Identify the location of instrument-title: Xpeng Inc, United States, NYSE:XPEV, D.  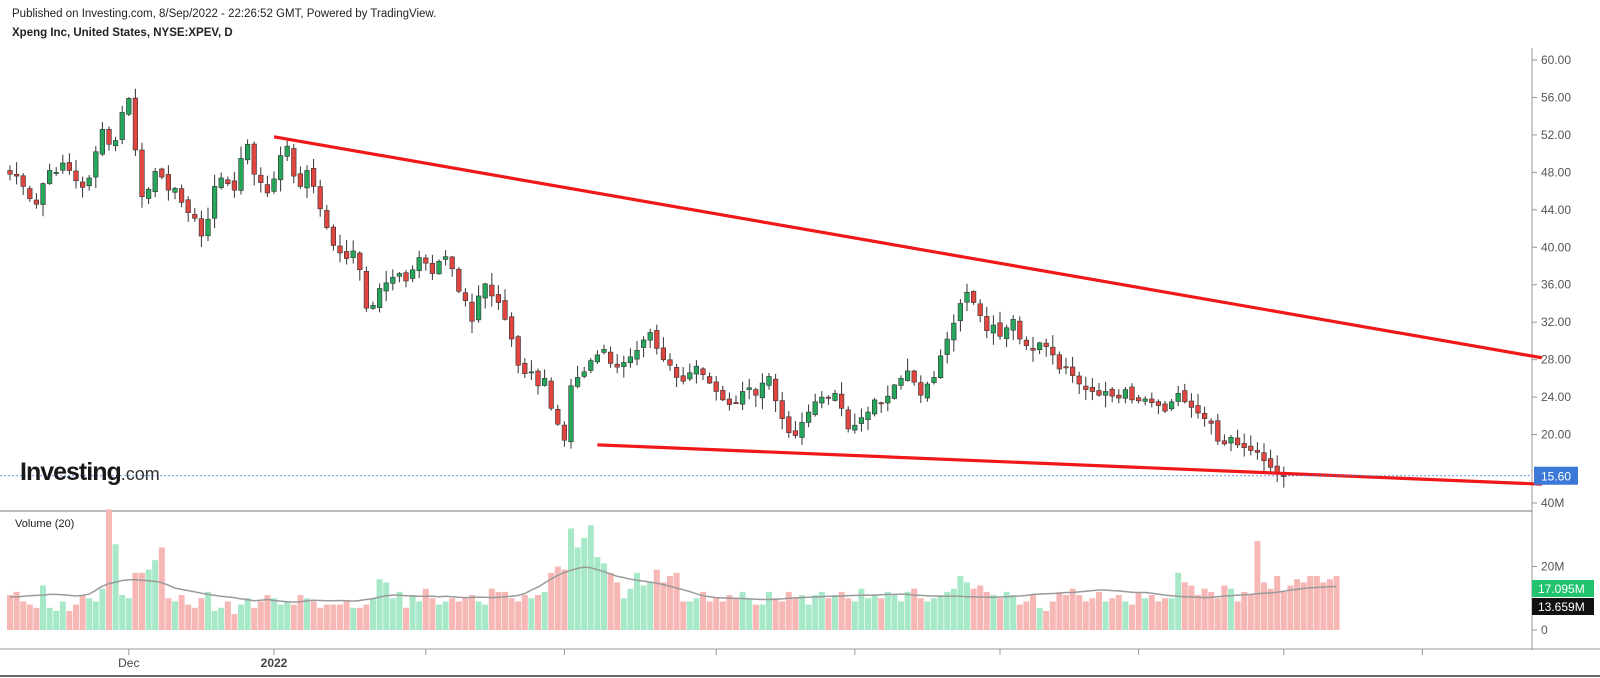
(122, 33).